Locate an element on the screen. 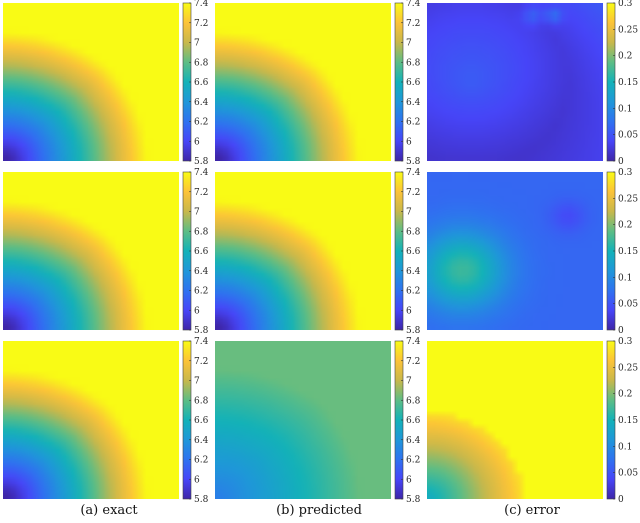  heatmap-error-row3 is located at coordinates (515, 420).